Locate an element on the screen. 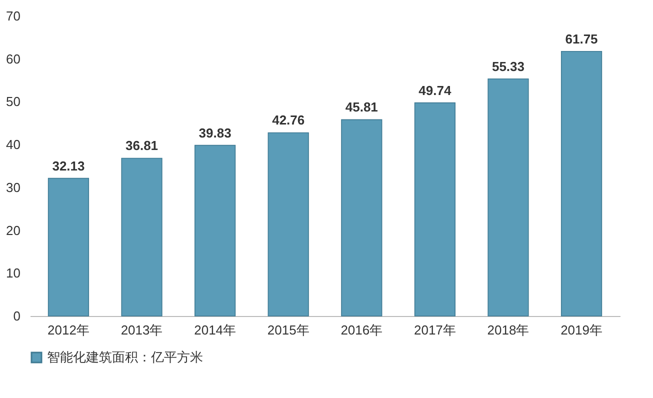 This screenshot has width=653, height=398. x-tick-label: 2018年 is located at coordinates (508, 330).